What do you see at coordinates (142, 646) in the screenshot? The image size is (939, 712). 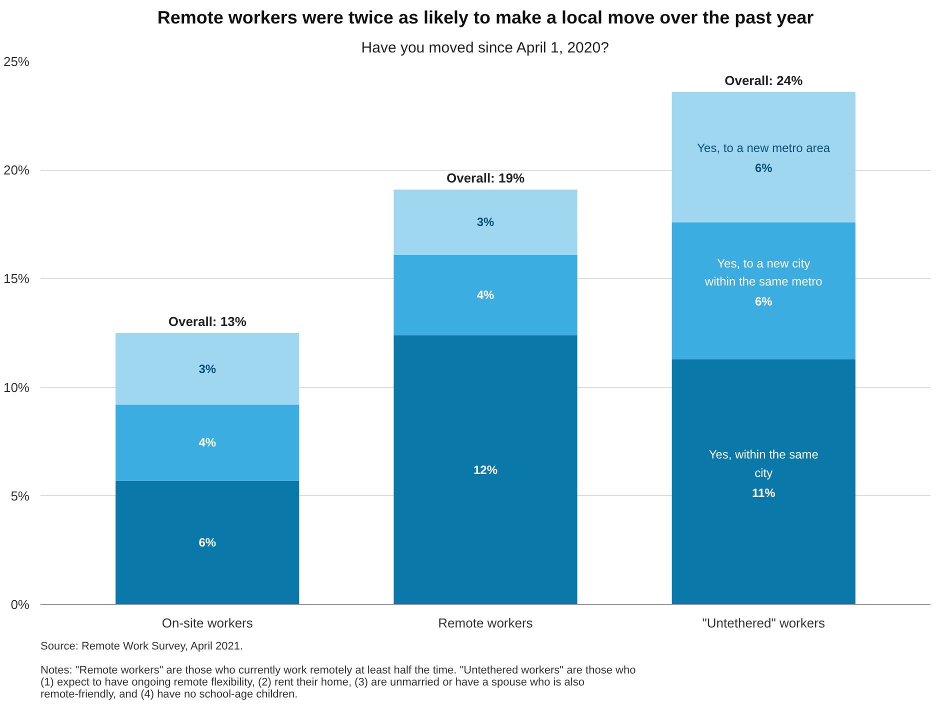 I see `source-note: Source: Remote Work Survey, April 2021.` at bounding box center [142, 646].